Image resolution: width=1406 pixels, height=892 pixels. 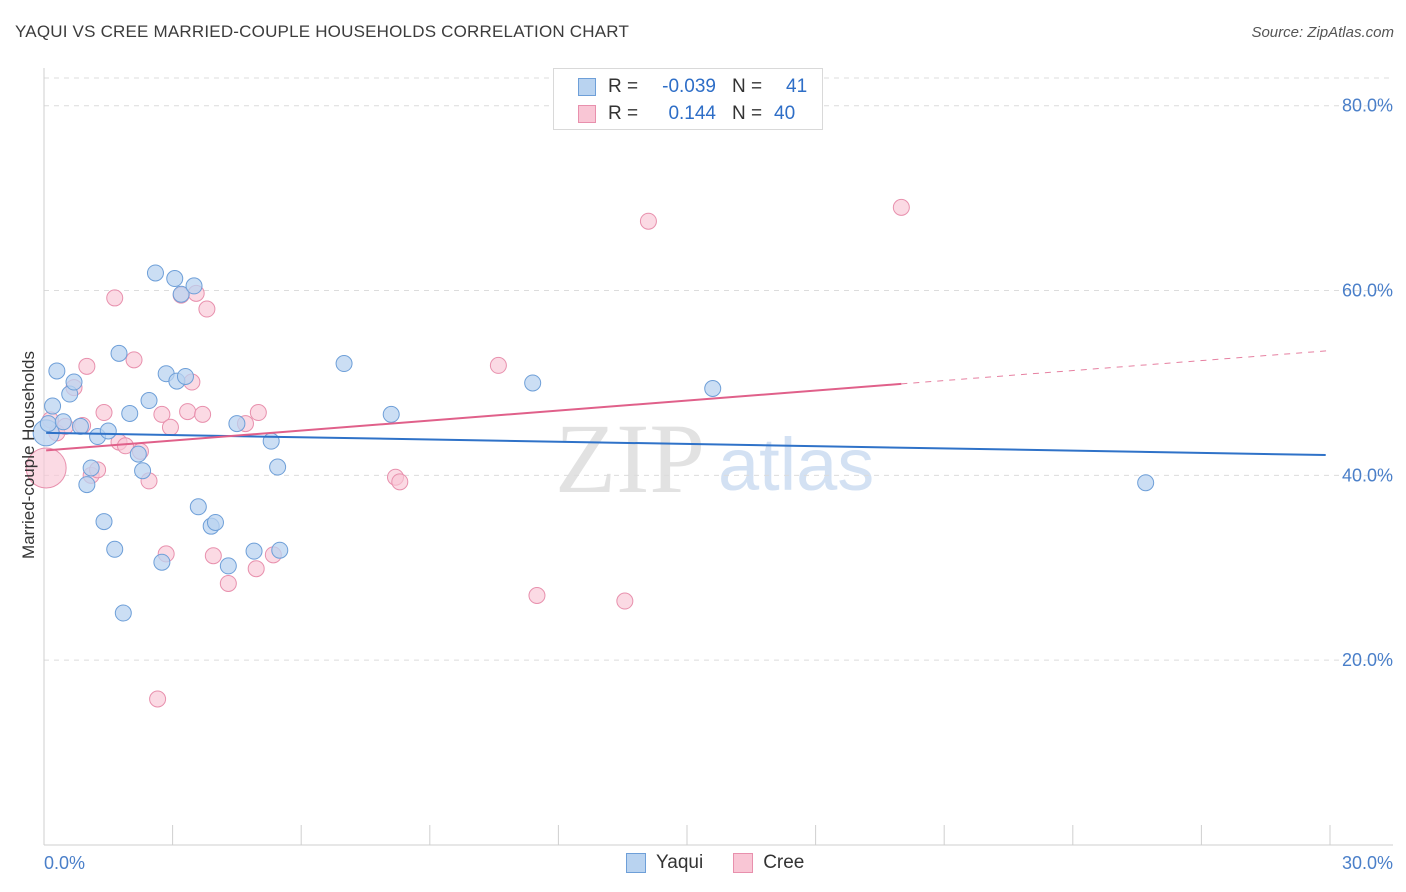 What do you see at coordinates (64, 863) in the screenshot?
I see `x-tick-label: 0.0%` at bounding box center [64, 863].